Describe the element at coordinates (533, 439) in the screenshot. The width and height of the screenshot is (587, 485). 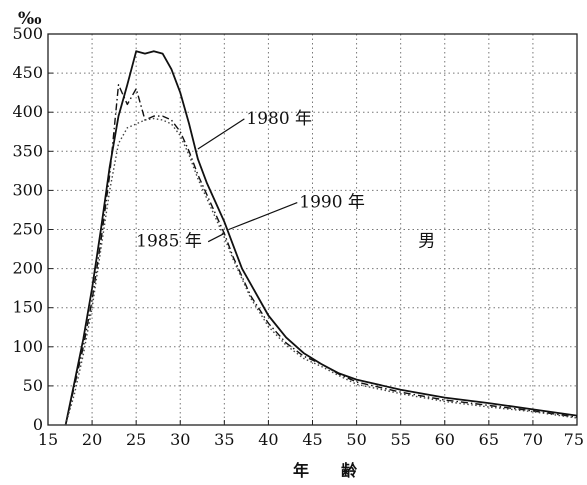
I see `x-tick-label: 70` at that location.